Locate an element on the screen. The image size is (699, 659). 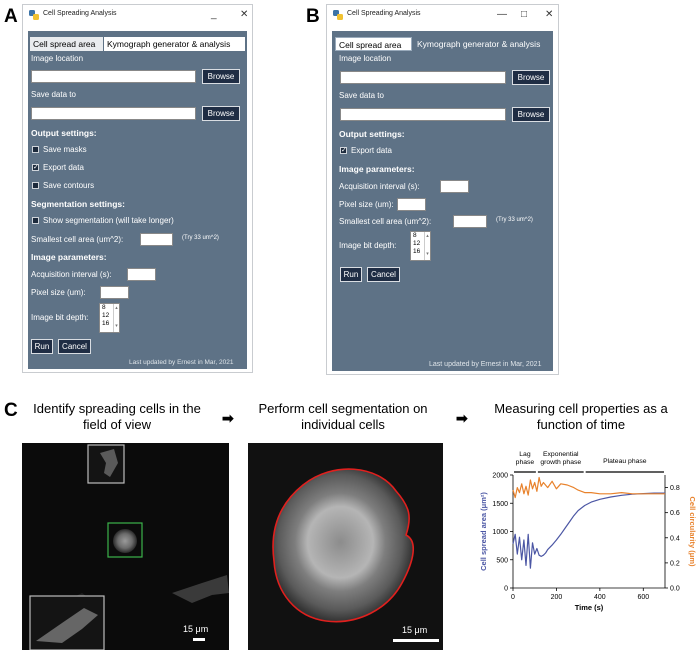
panel-label-a: A is located at coordinates (11, 16).